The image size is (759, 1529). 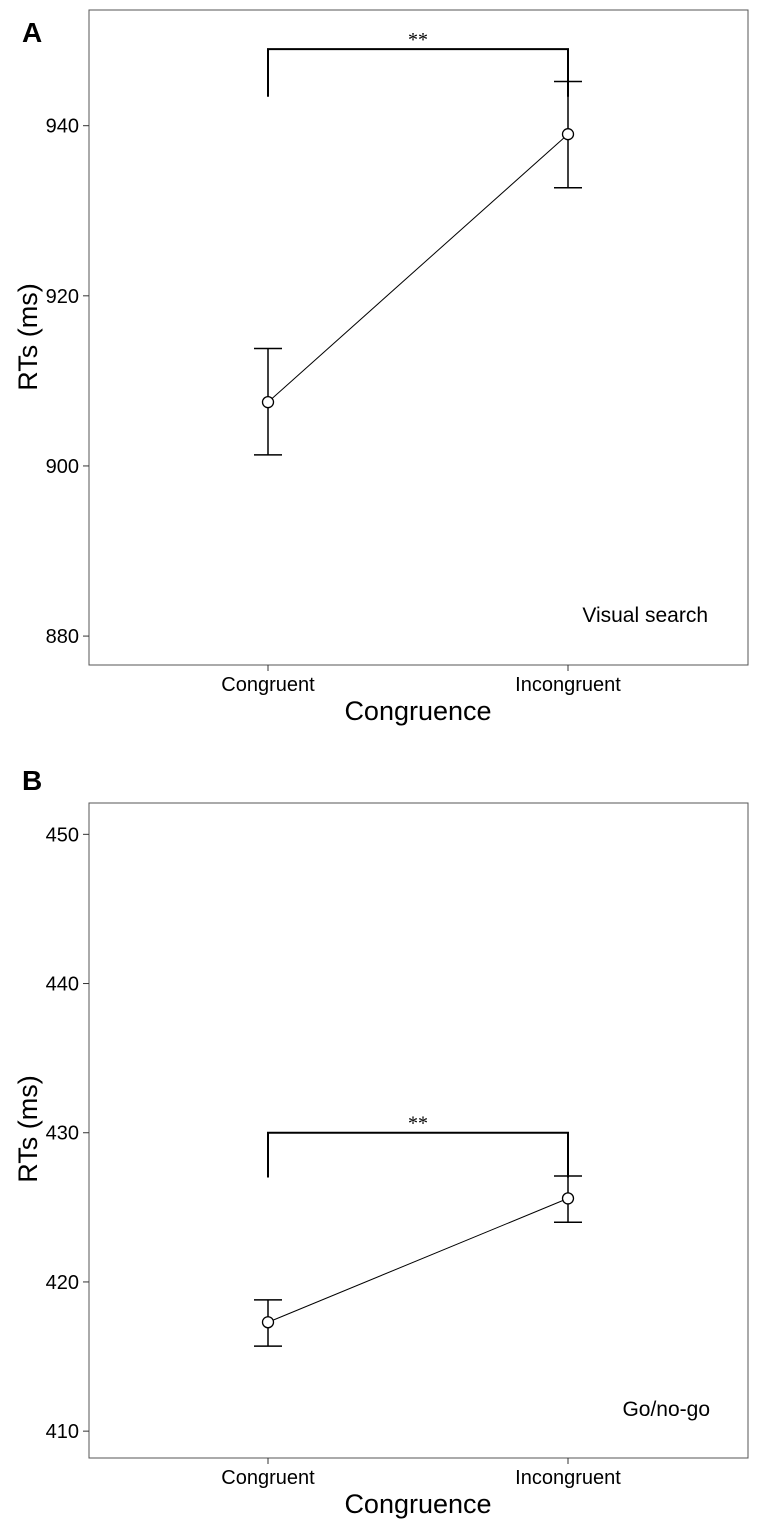 What do you see at coordinates (417, 1504) in the screenshot?
I see `x-axis-title-b: Congruence` at bounding box center [417, 1504].